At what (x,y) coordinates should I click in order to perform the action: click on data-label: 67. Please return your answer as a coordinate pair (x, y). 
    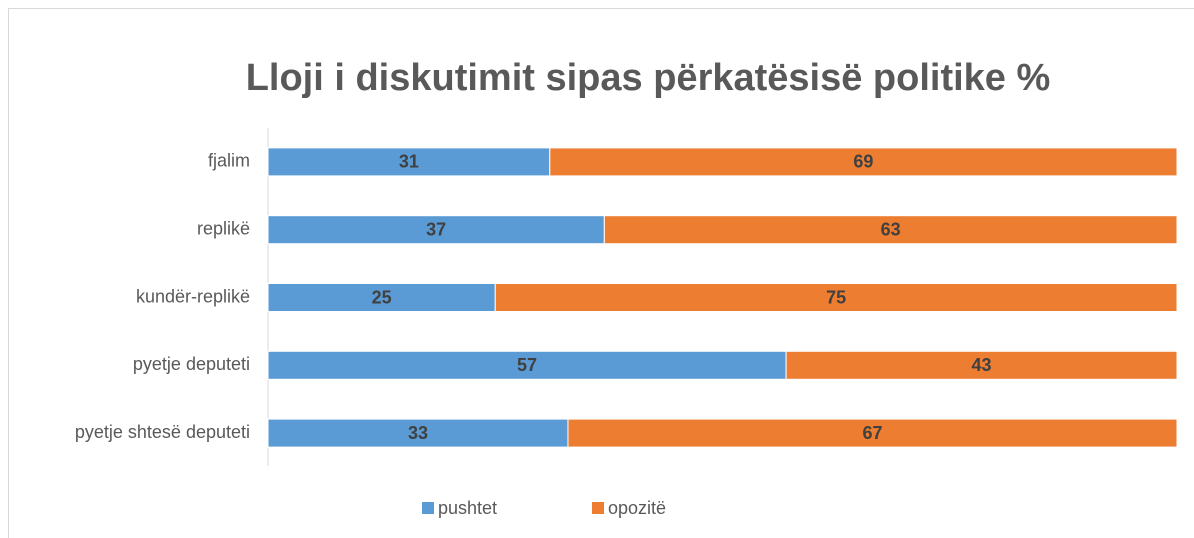
    Looking at the image, I should click on (872, 433).